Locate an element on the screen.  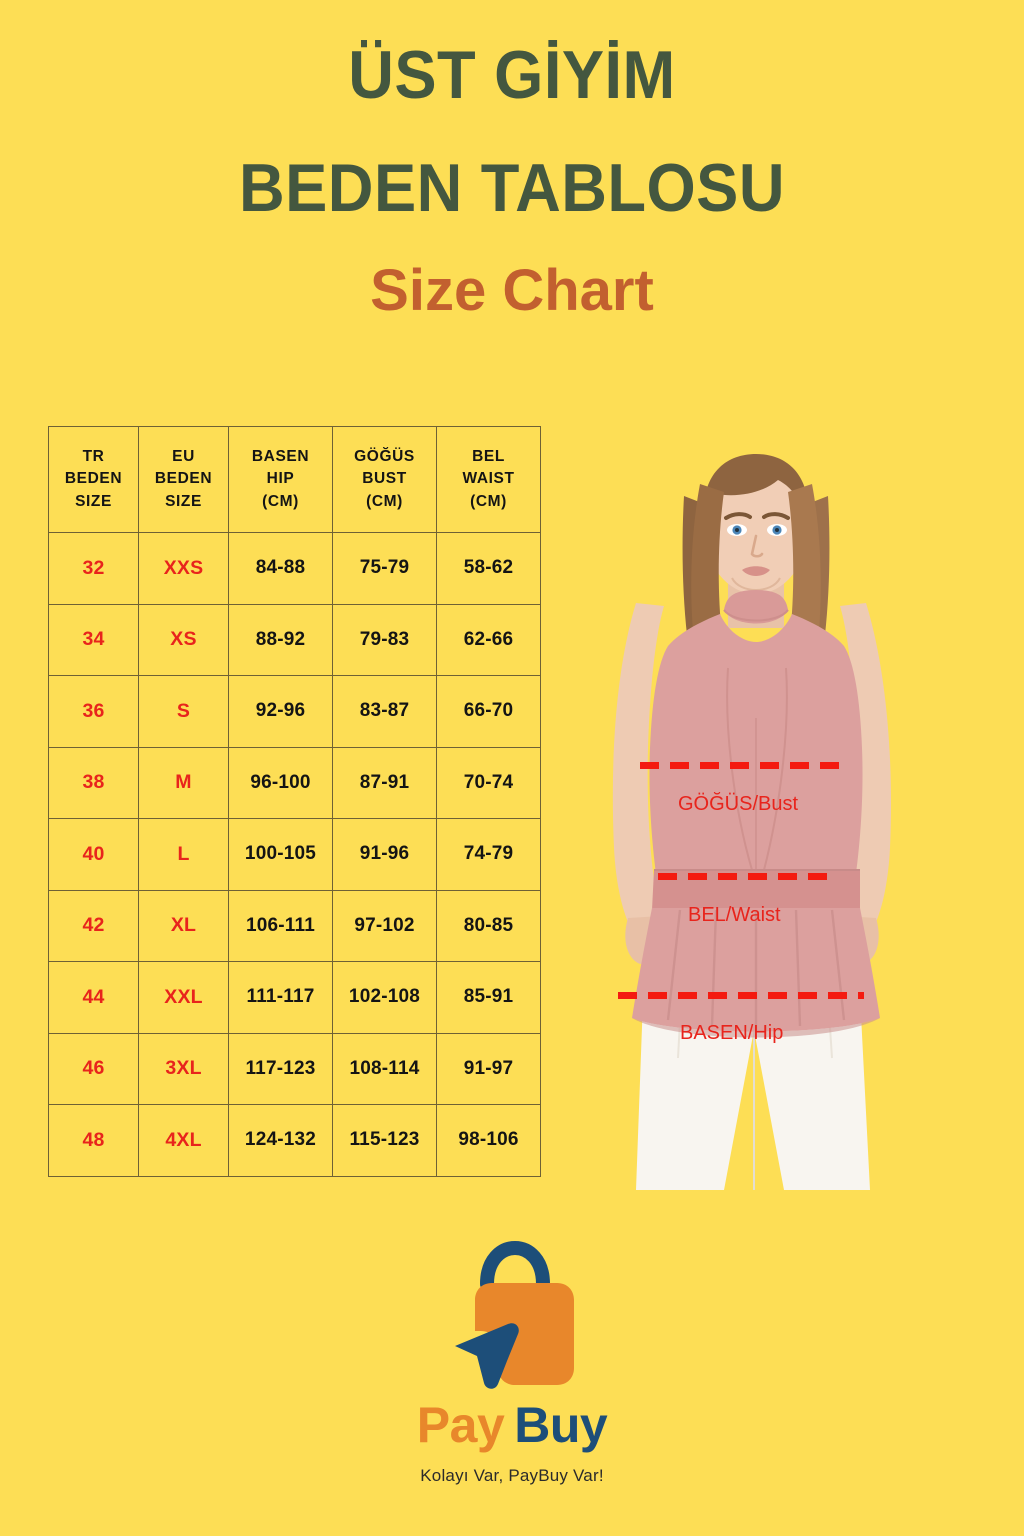
column-header-hip: BASEN HIP (CM) is located at coordinates (280, 479).